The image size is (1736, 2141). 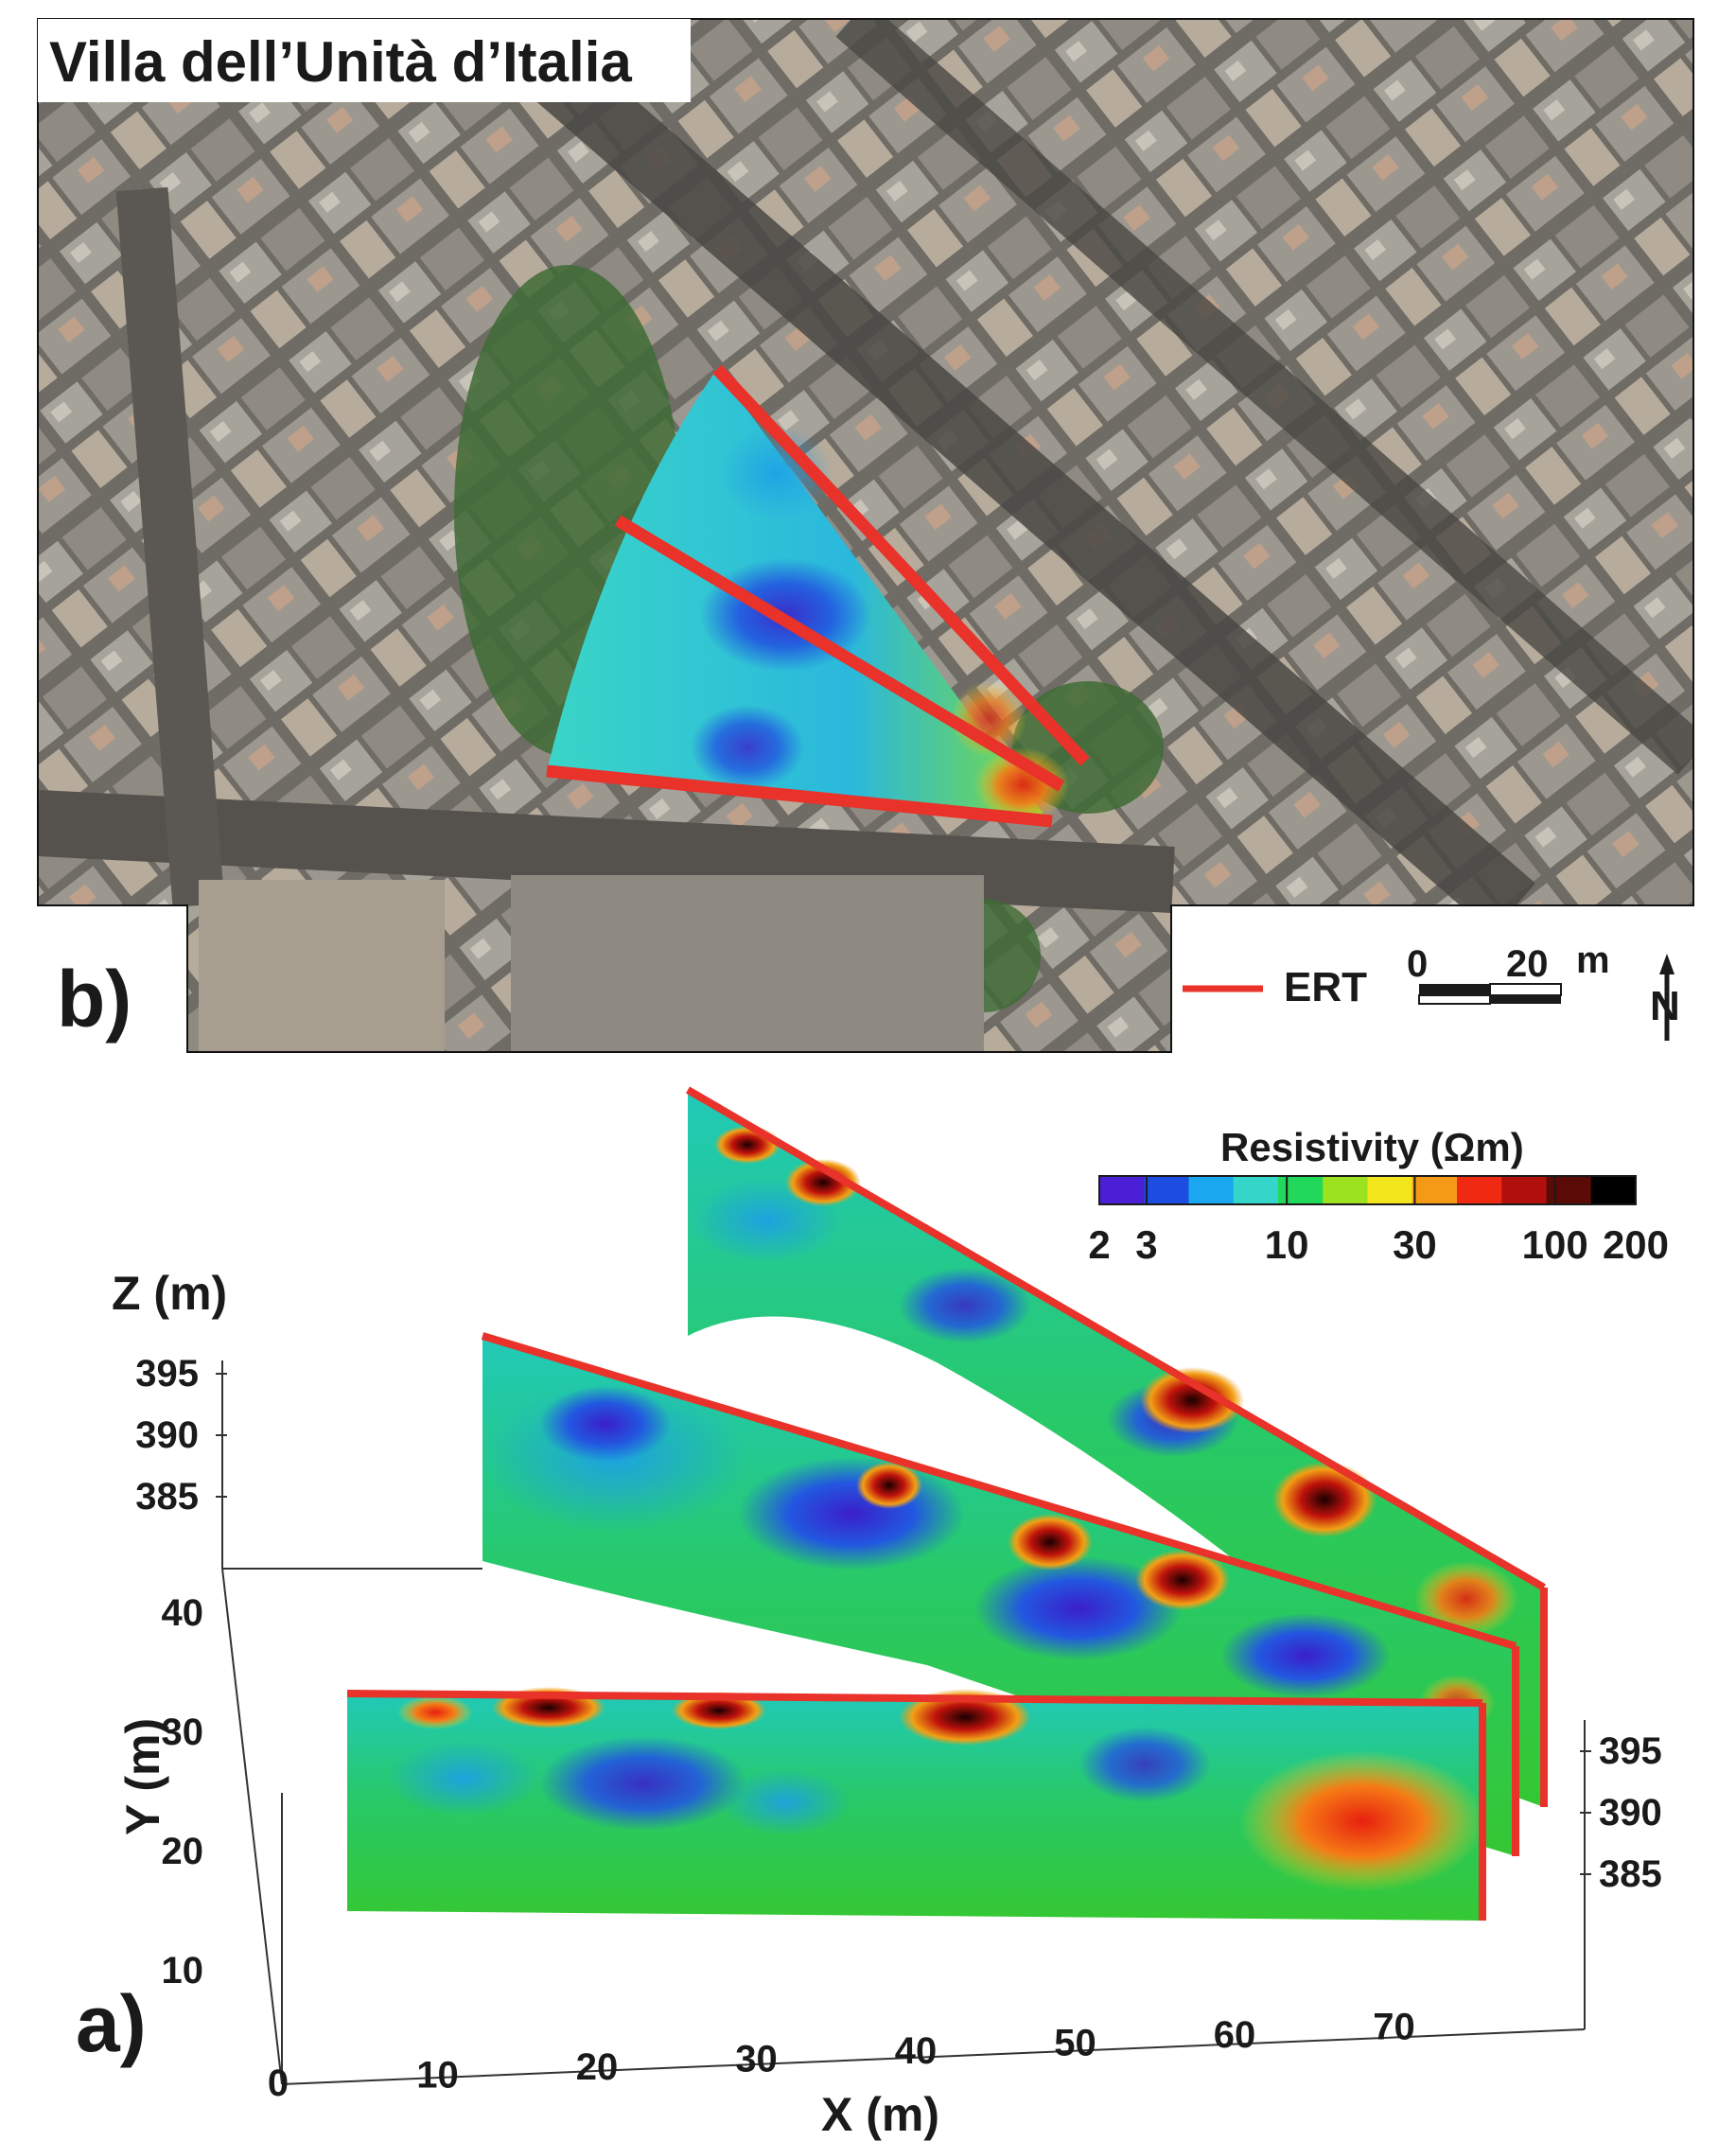 I want to click on panel-label-a: a), so click(x=111, y=2023).